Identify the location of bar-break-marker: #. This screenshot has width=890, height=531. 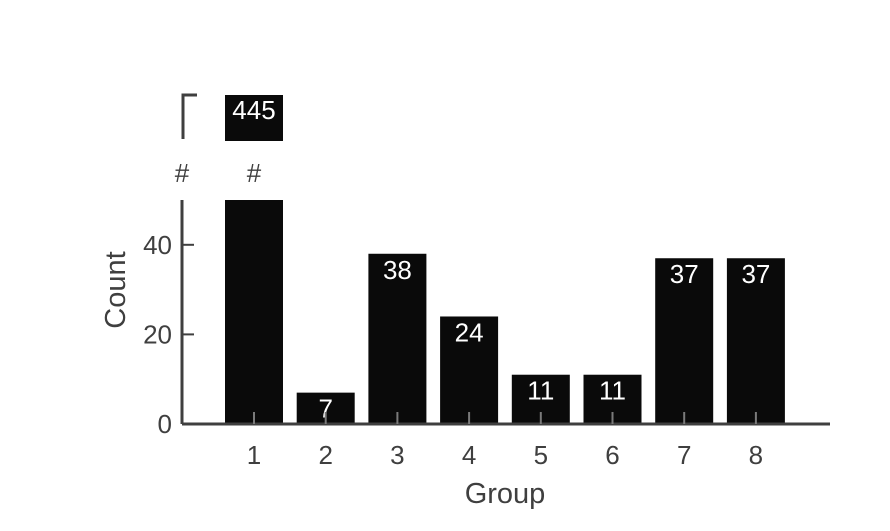
(254, 173).